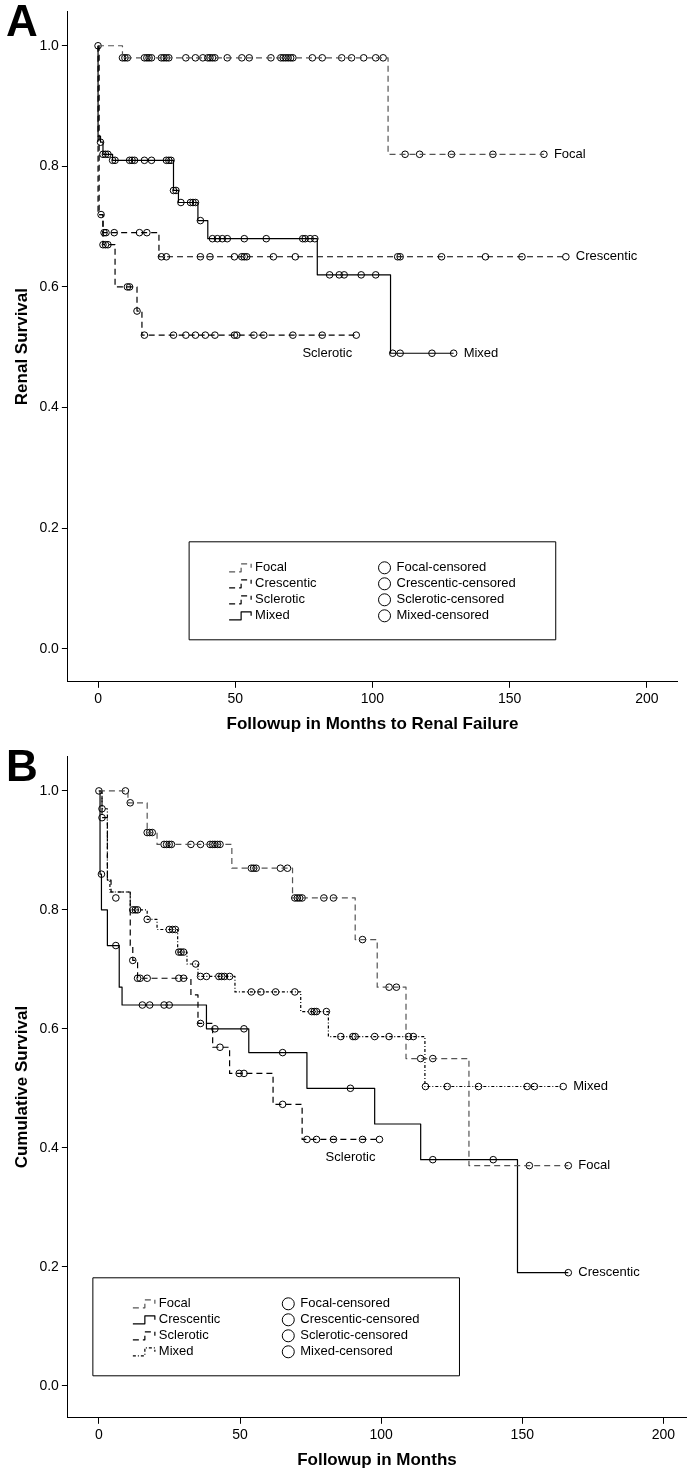 Image resolution: width=691 pixels, height=1481 pixels. Describe the element at coordinates (377, 1460) in the screenshot. I see `x-axis-title: Followup in Months` at that location.